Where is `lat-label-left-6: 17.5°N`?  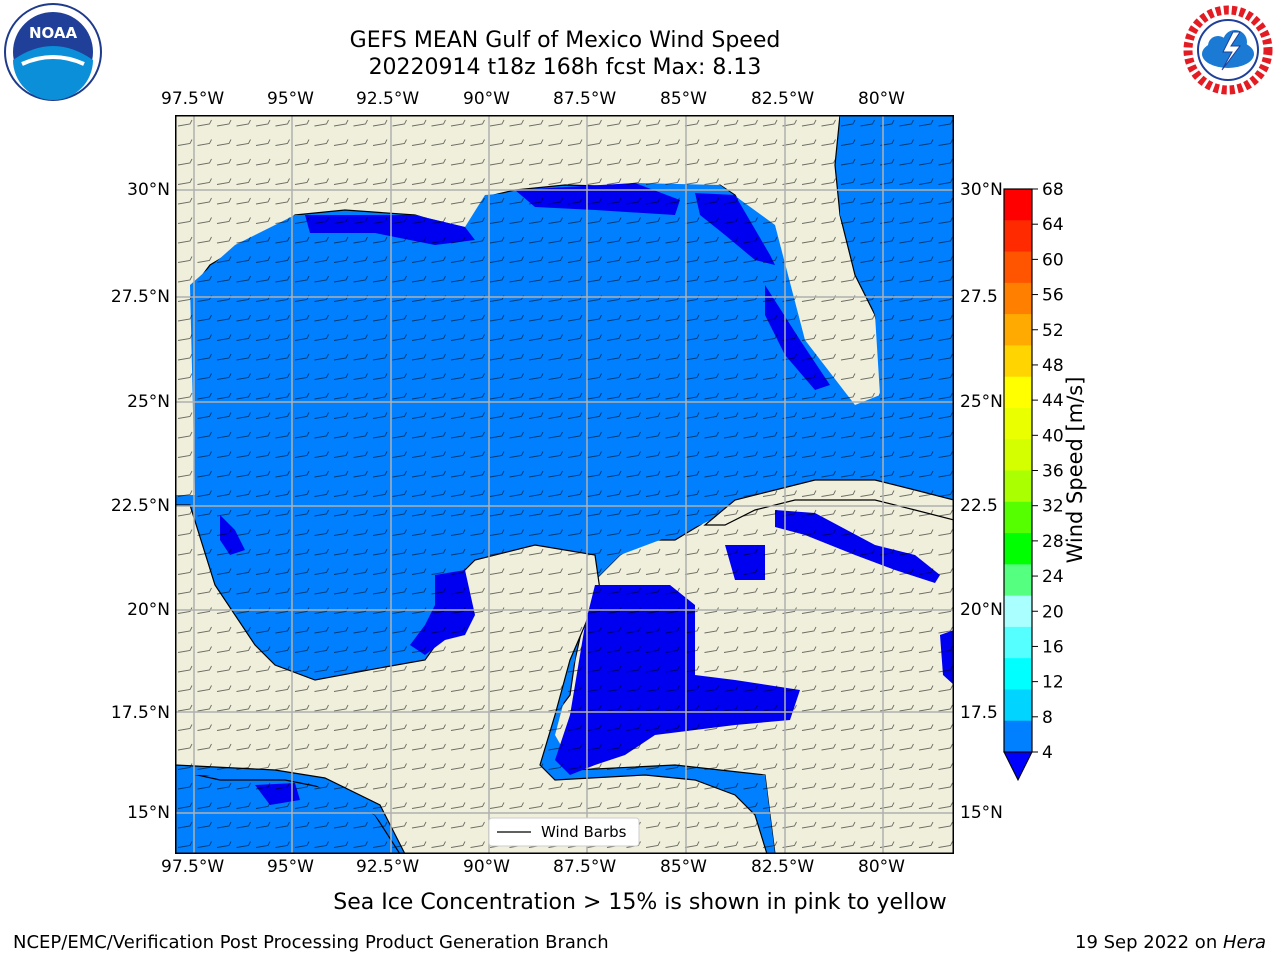
lat-label-left-6: 17.5°N is located at coordinates (140, 713).